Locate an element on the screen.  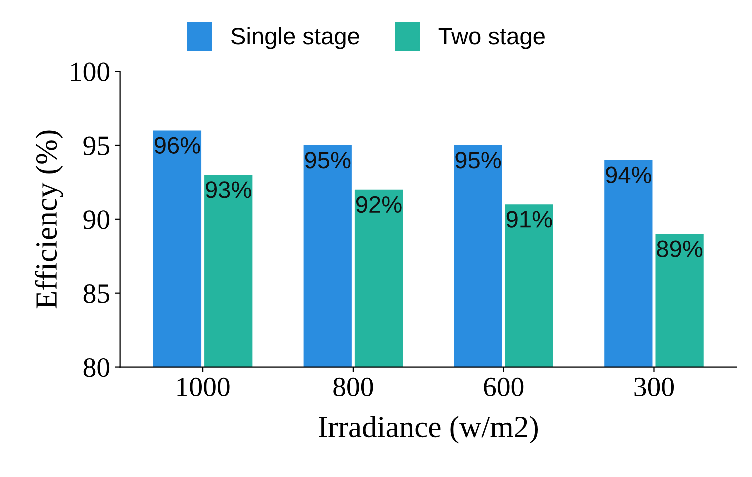
x-tick-label: 1000 is located at coordinates (204, 387).